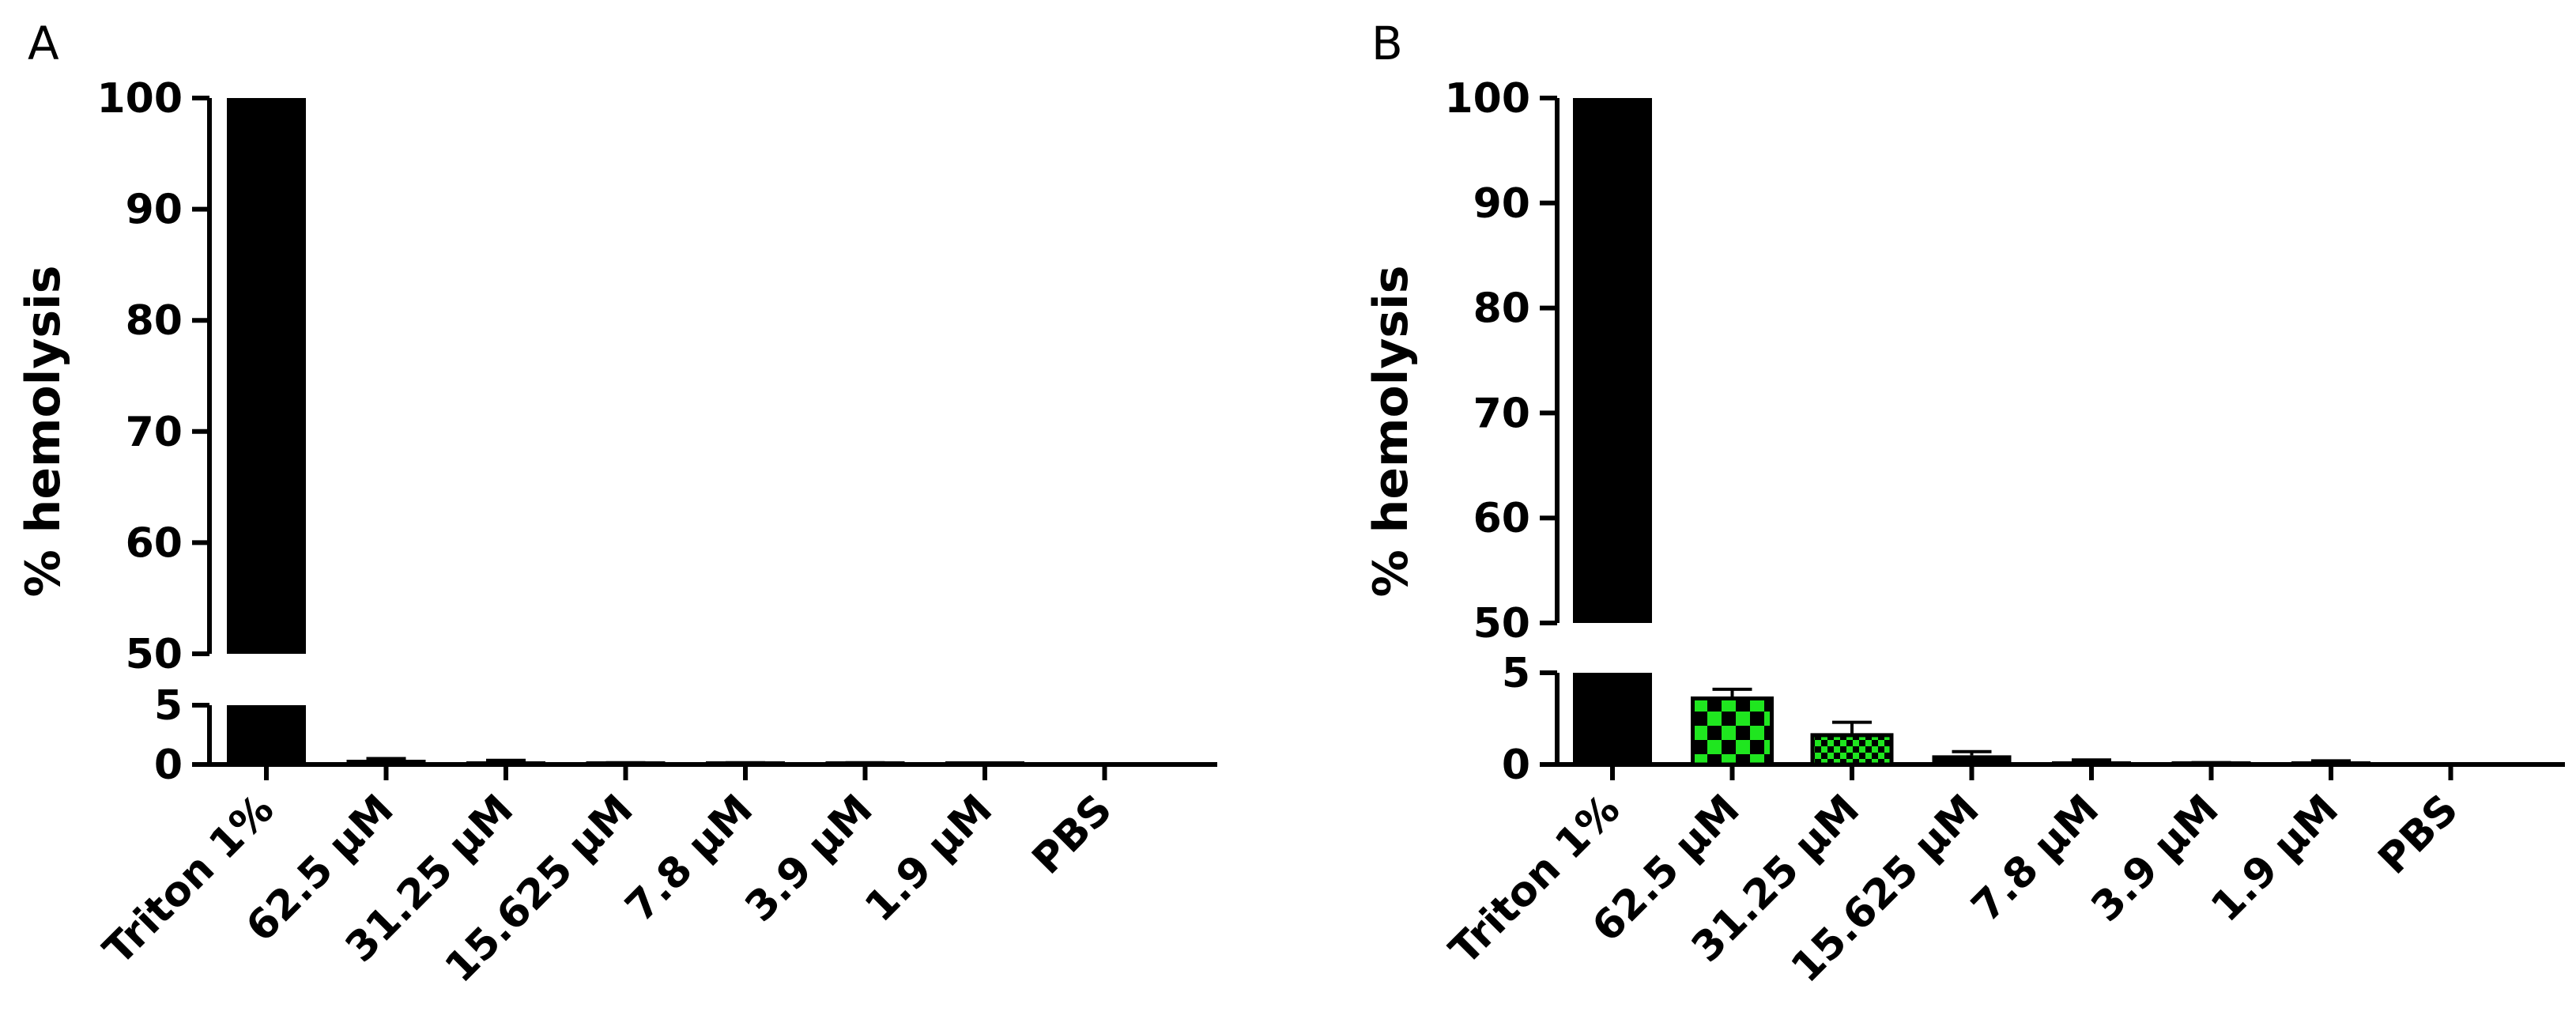 Image resolution: width=2576 pixels, height=1023 pixels. What do you see at coordinates (43, 43) in the screenshot?
I see `panel-letter: A` at bounding box center [43, 43].